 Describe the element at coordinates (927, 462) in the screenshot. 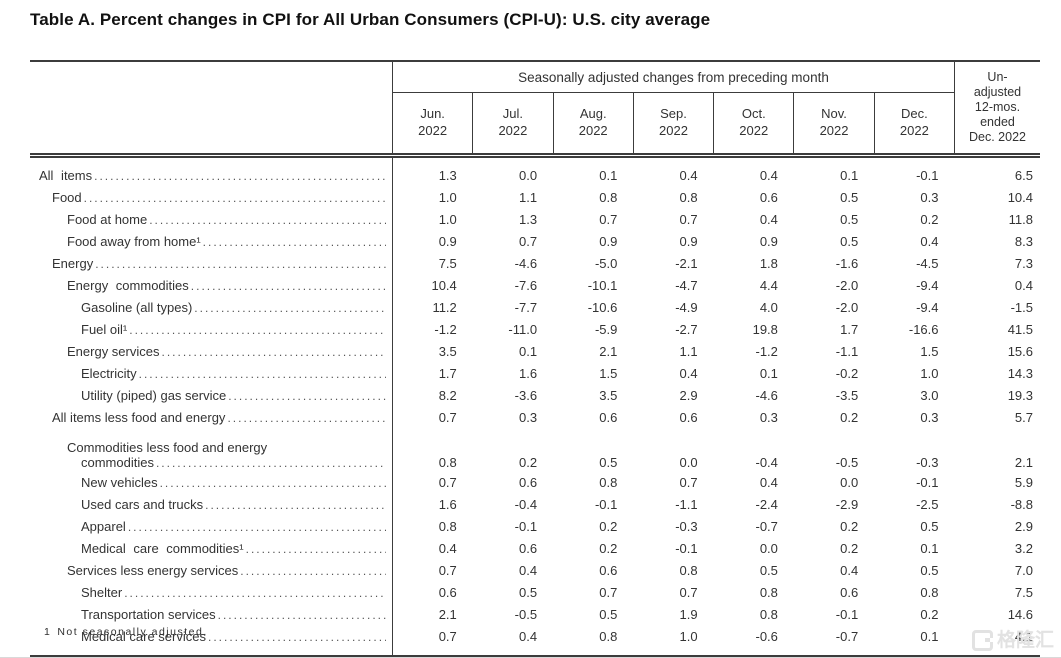

I see `value-cell: -0.3` at that location.